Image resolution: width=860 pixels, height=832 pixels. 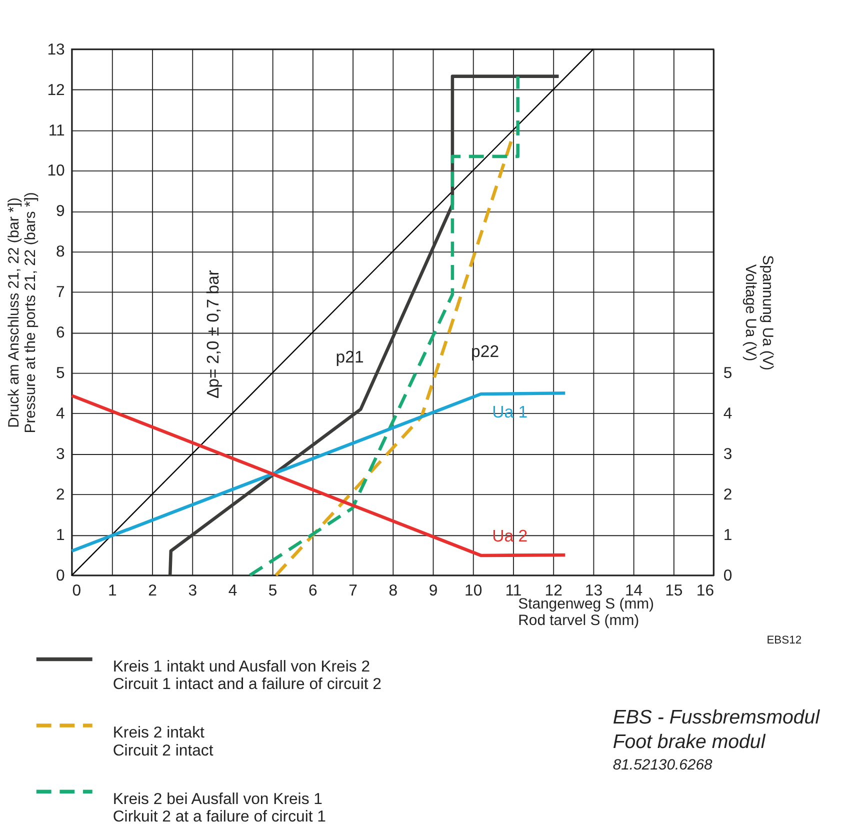 I want to click on y-tick-label: 9, so click(x=61, y=211).